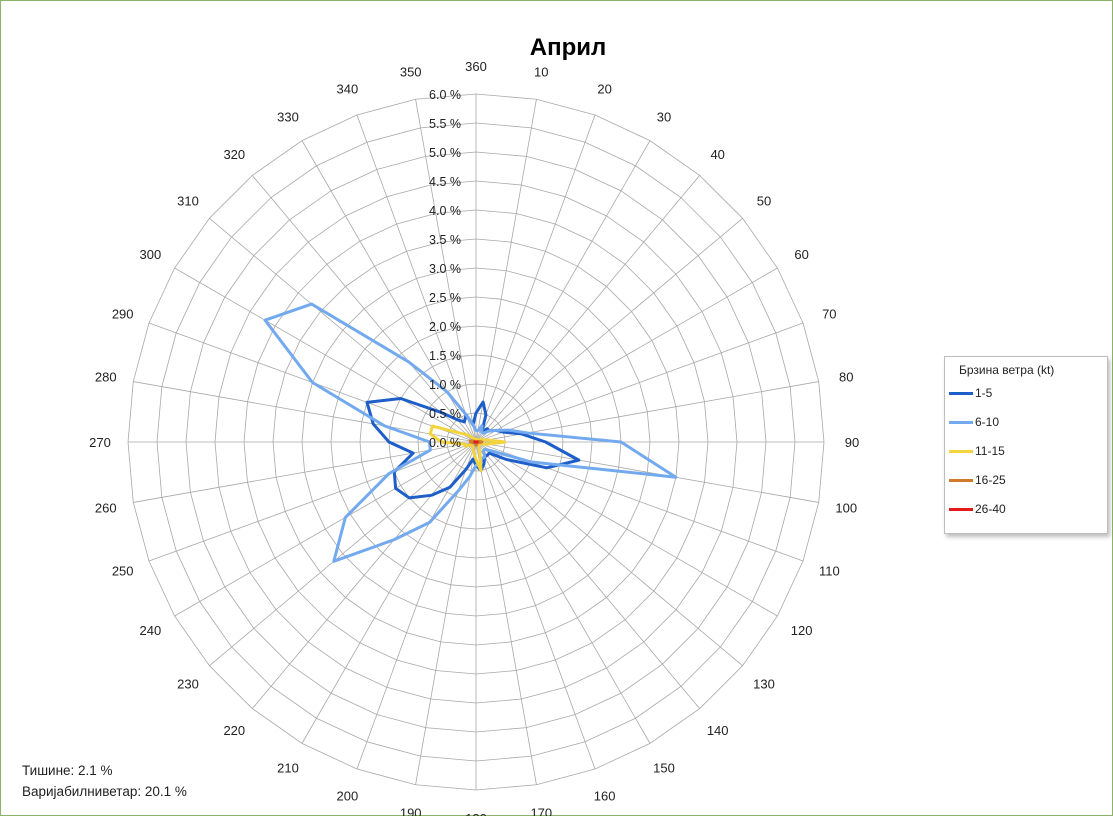 The image size is (1113, 816). I want to click on legend-item-1-5: 1-5, so click(970, 393).